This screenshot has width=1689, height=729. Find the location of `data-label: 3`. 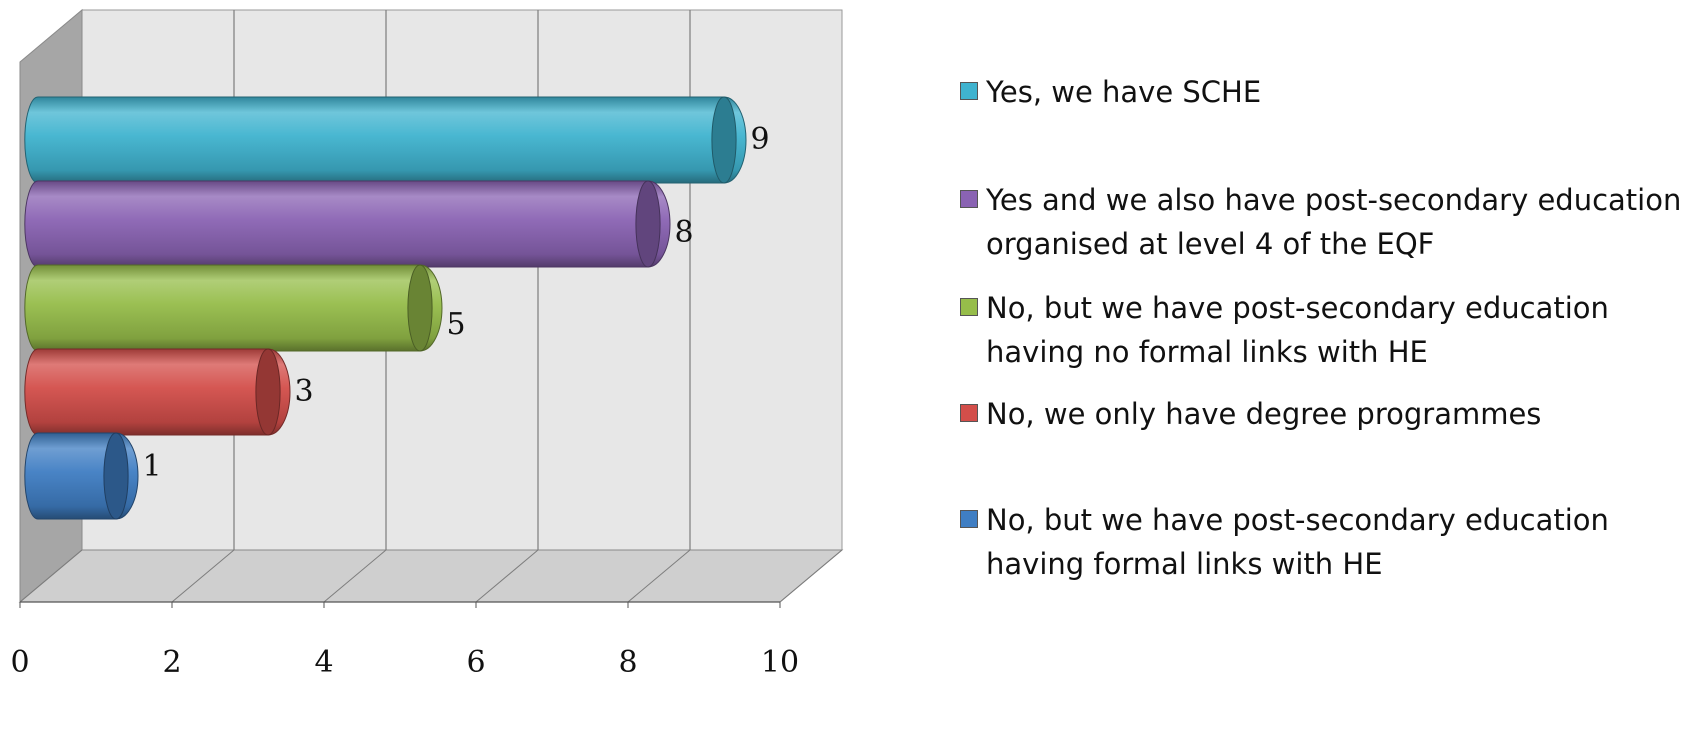

data-label: 3 is located at coordinates (303, 391).